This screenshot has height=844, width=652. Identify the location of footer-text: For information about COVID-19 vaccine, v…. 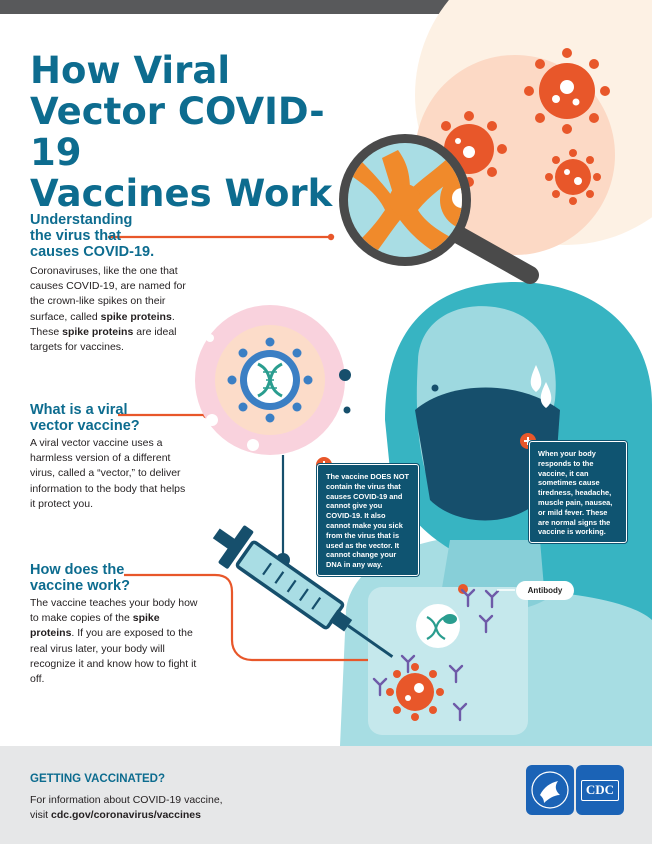
(126, 807).